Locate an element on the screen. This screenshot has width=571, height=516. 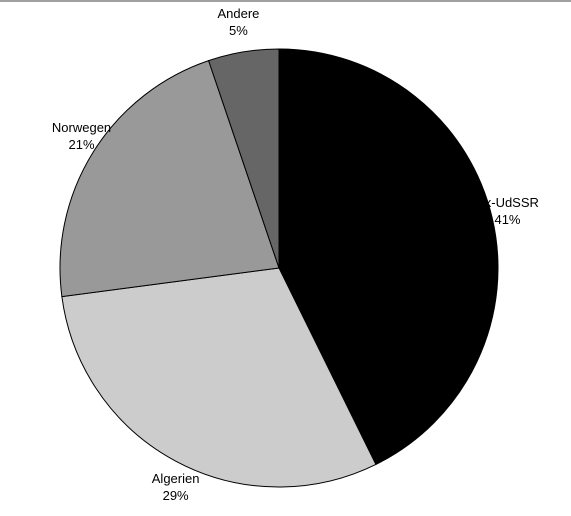
slice-label: Ex-UdSSR is located at coordinates (507, 202).